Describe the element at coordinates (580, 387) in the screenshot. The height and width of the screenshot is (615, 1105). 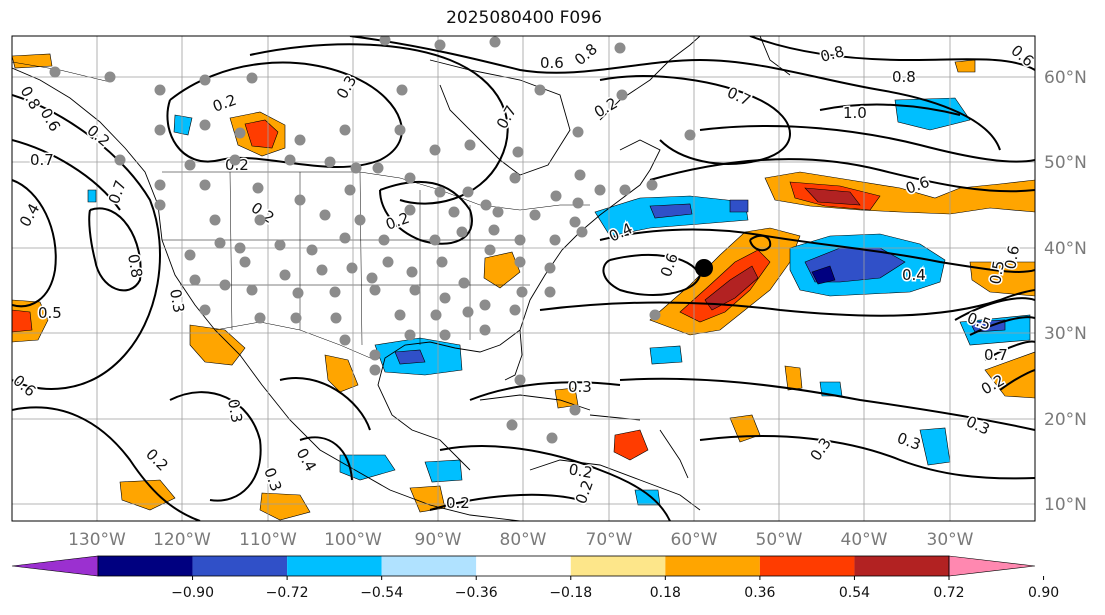
I see `contour-label: 0.3` at that location.